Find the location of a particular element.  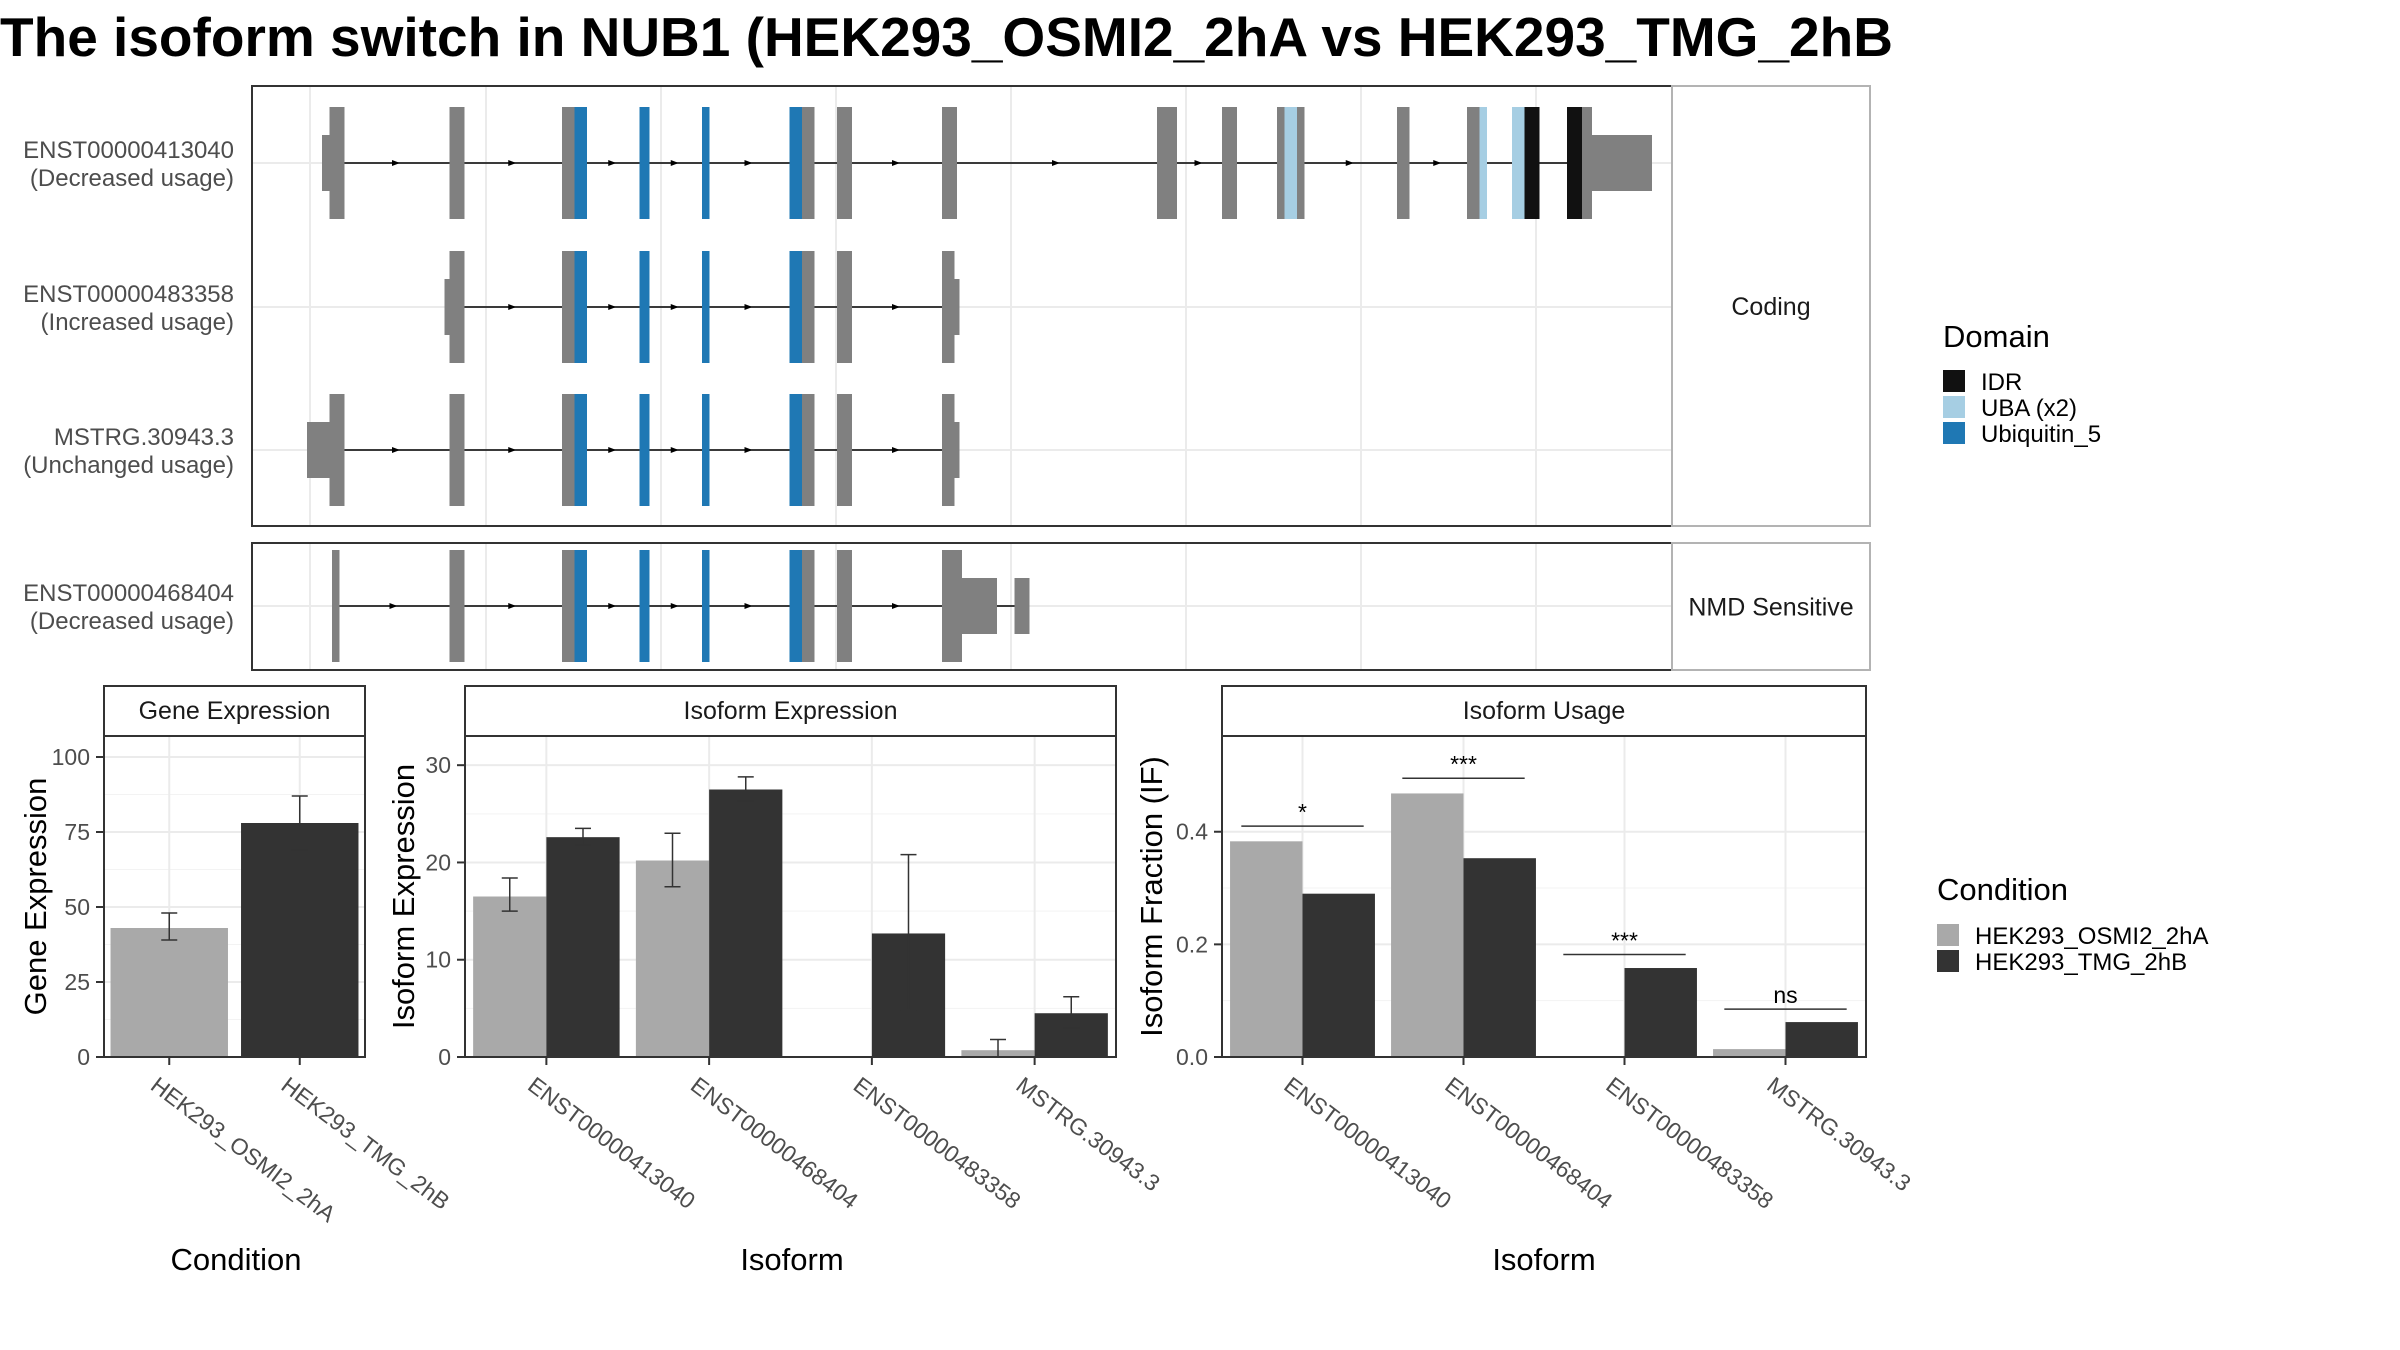

legend-label: IDR is located at coordinates (2001, 382).